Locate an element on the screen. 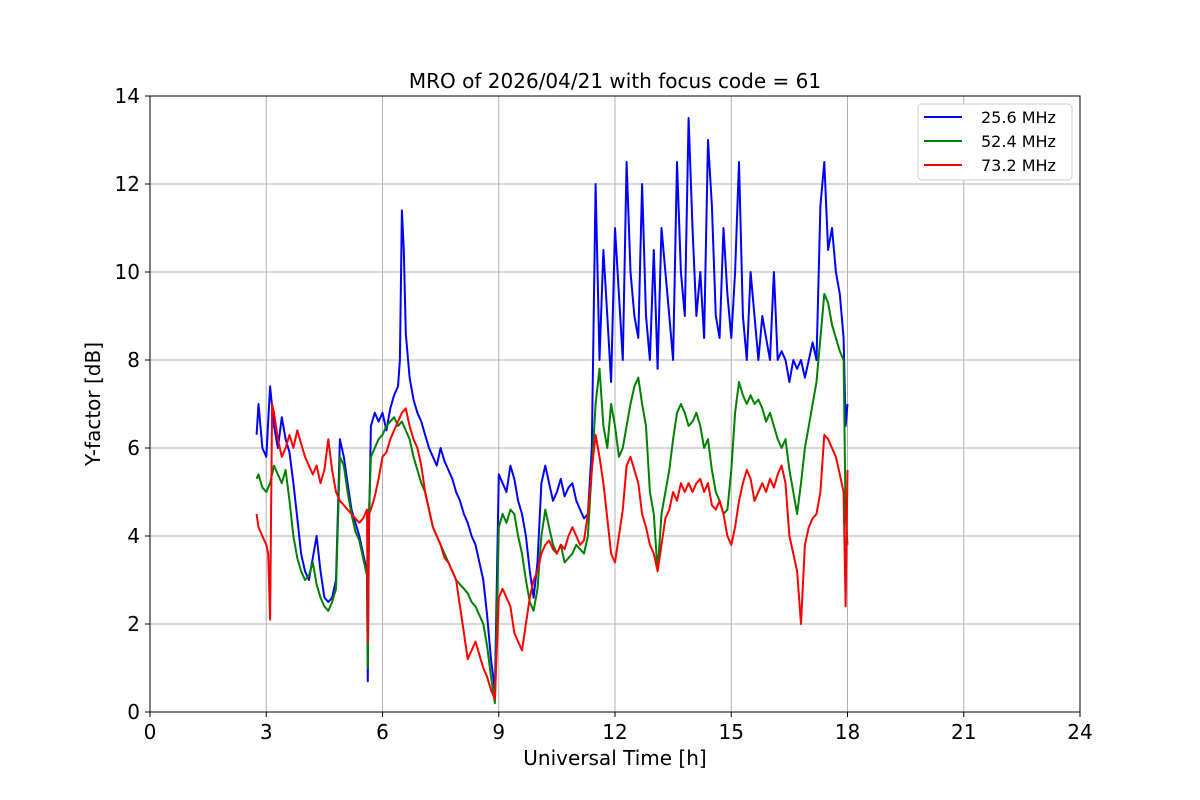  y-axis-ticks: 0 2 4 6 8 10 12 14 is located at coordinates (132, 404).